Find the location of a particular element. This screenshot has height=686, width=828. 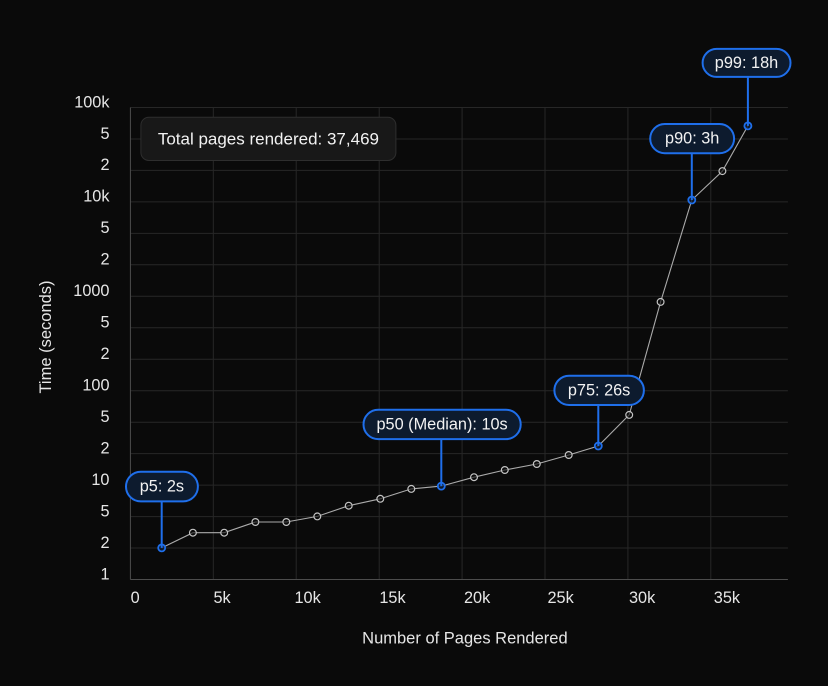

svg-text: 15k is located at coordinates (392, 598).